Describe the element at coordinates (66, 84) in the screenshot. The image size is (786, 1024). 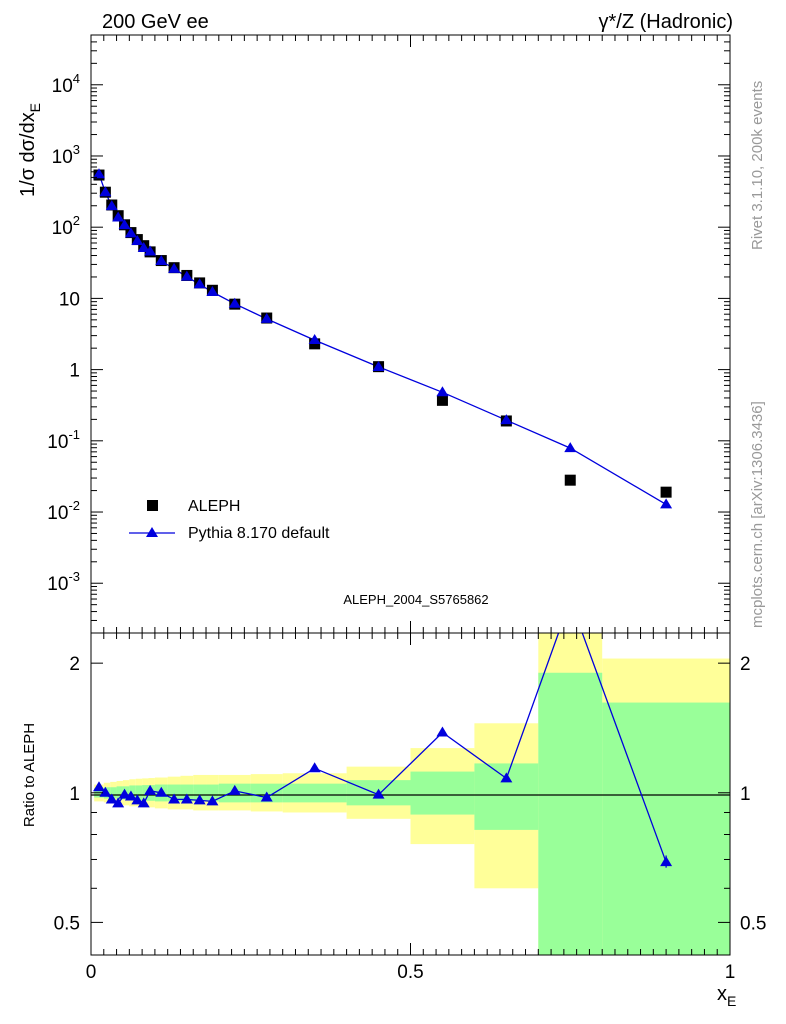
I see `main-y-tick-label: 10⁴` at that location.